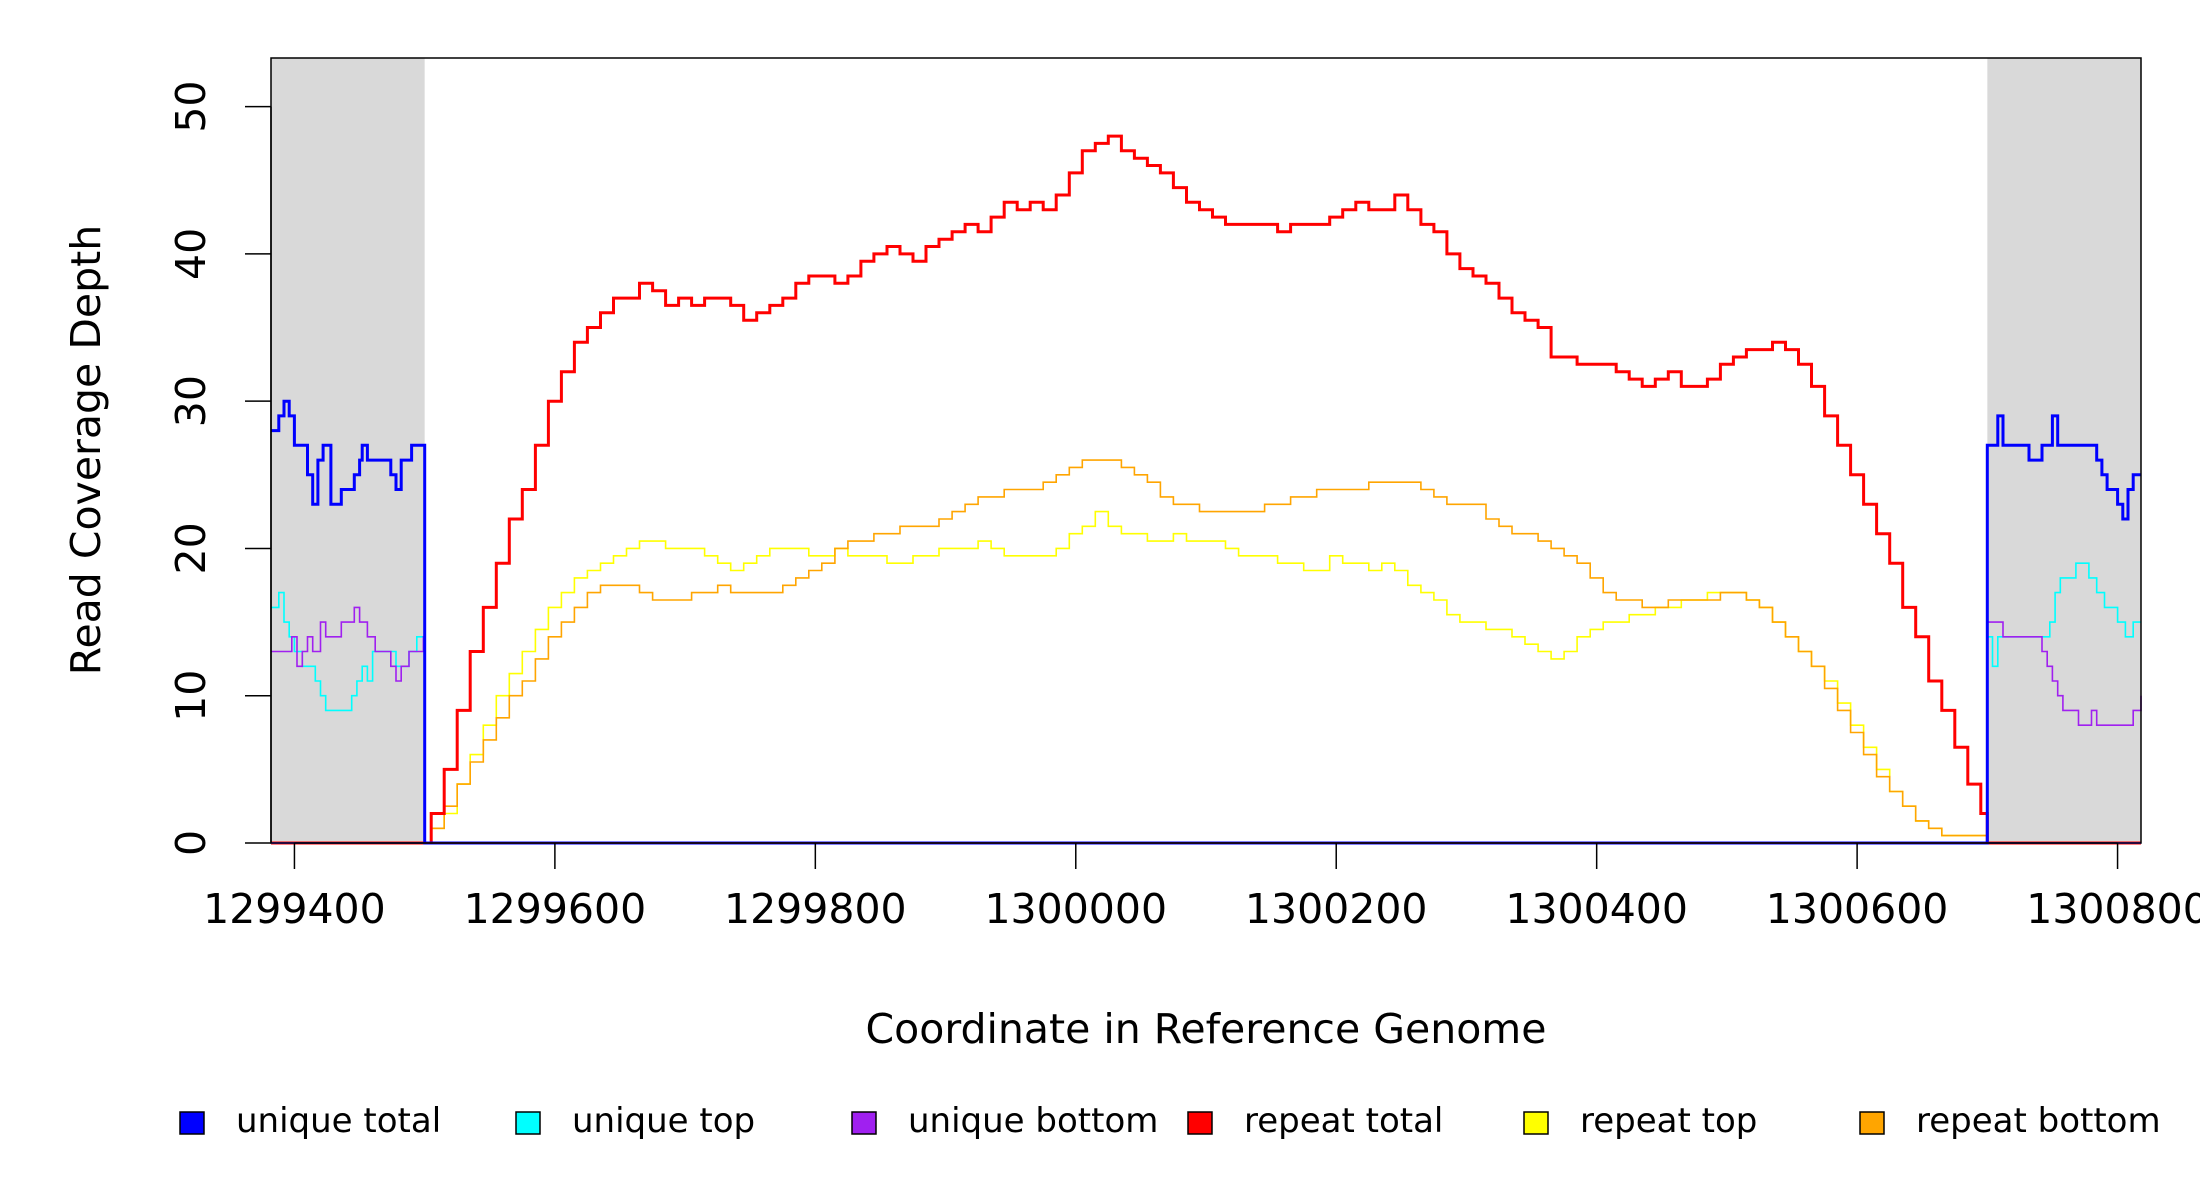 Image resolution: width=2200 pixels, height=1200 pixels. Describe the element at coordinates (191, 843) in the screenshot. I see `y-tick-label: 0` at that location.